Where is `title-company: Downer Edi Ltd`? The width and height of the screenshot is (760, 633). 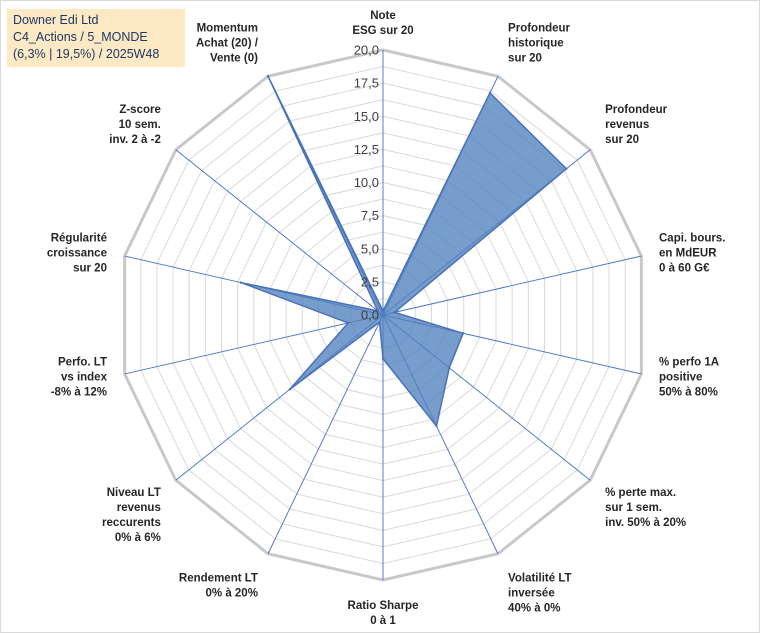
title-company: Downer Edi Ltd is located at coordinates (56, 20).